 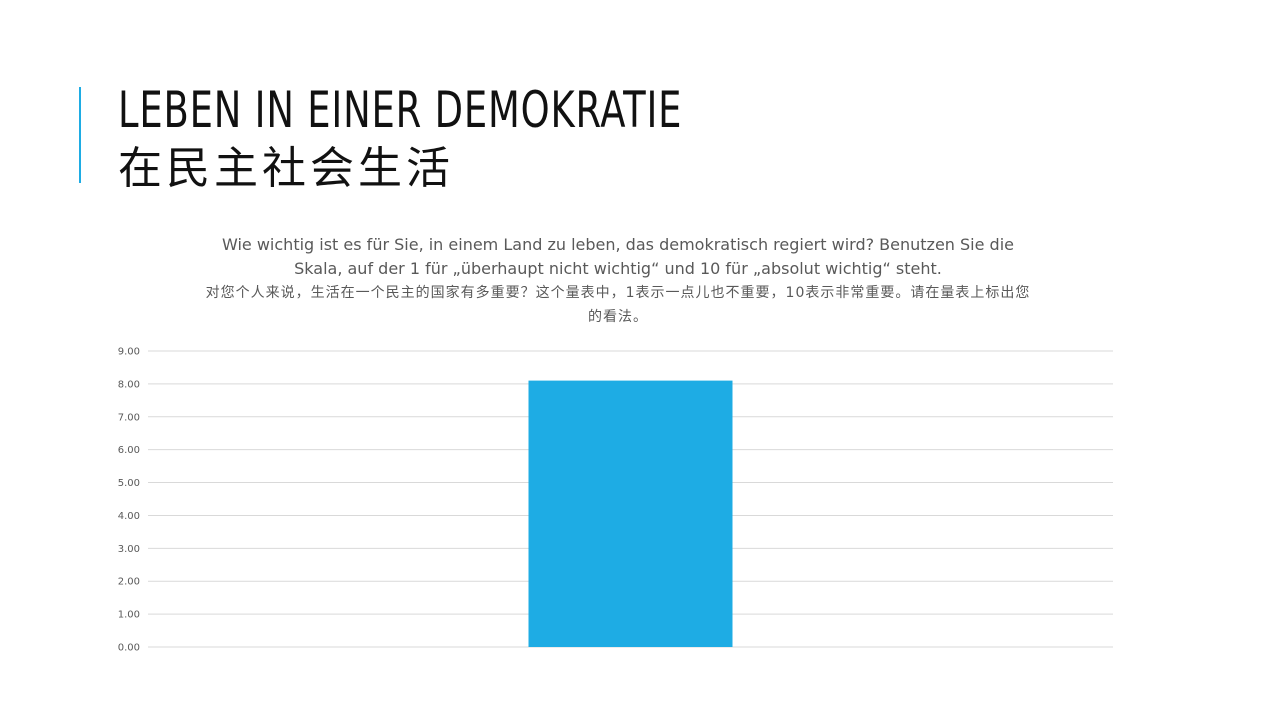 I want to click on y-tick-label: 8.00, so click(x=129, y=384).